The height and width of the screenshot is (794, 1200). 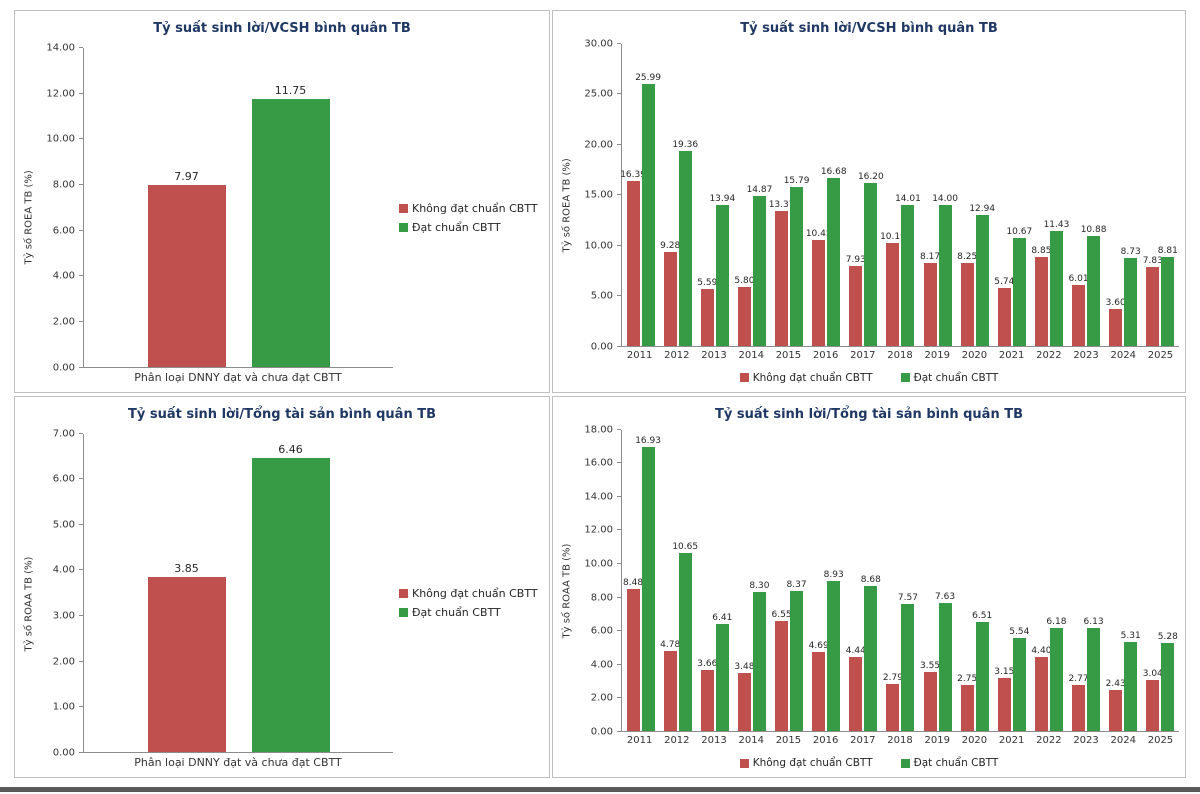 What do you see at coordinates (633, 195) in the screenshot?
I see `bar-column: 16.39` at bounding box center [633, 195].